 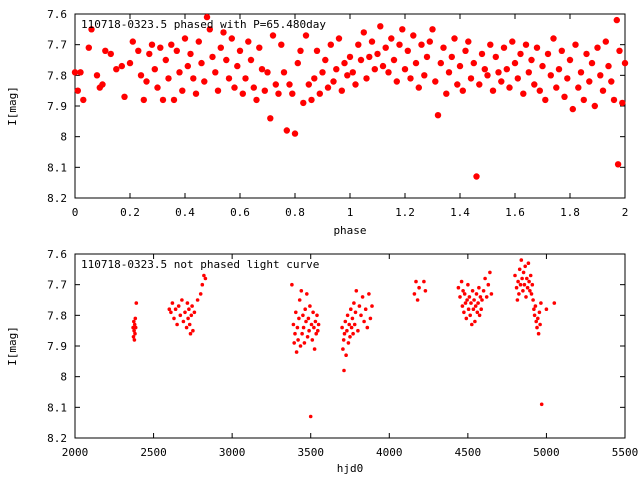 I want to click on y-tick-label: 8.1, so click(x=57, y=167).